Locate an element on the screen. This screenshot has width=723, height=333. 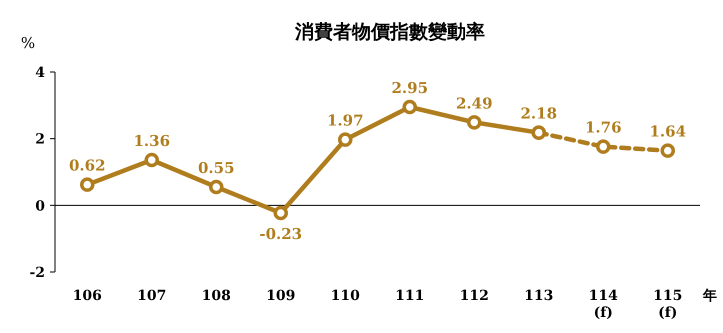
data-label: 1.76 is located at coordinates (603, 127).